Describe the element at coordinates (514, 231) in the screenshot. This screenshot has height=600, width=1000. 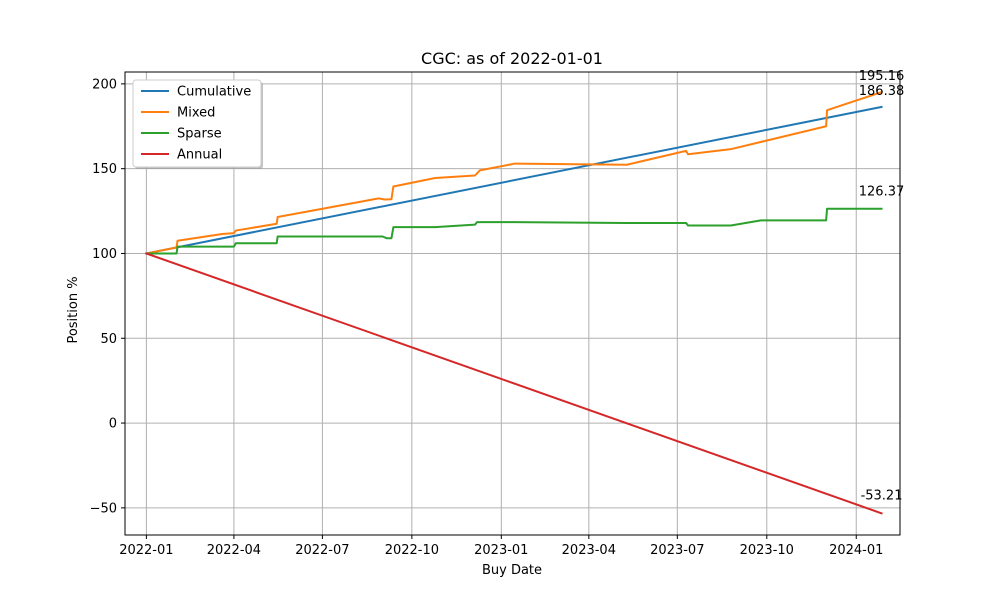
I see `series-line-sparse` at that location.